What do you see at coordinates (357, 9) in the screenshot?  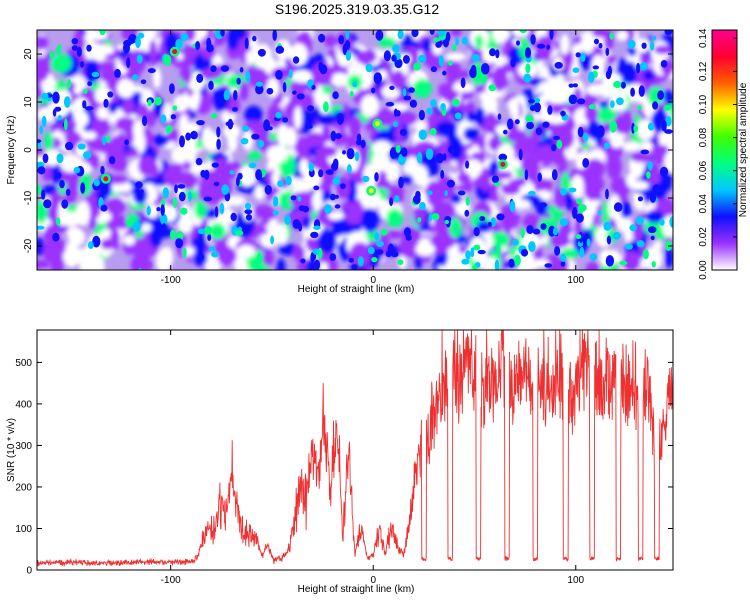 I see `chart-title: S196.2025.319.03.35.G12` at bounding box center [357, 9].